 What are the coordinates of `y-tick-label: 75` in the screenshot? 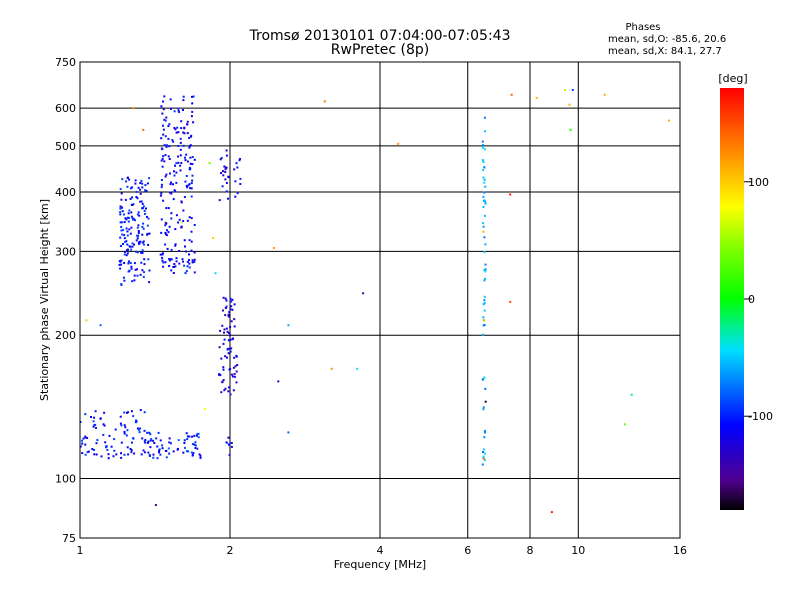 It's located at (69, 538).